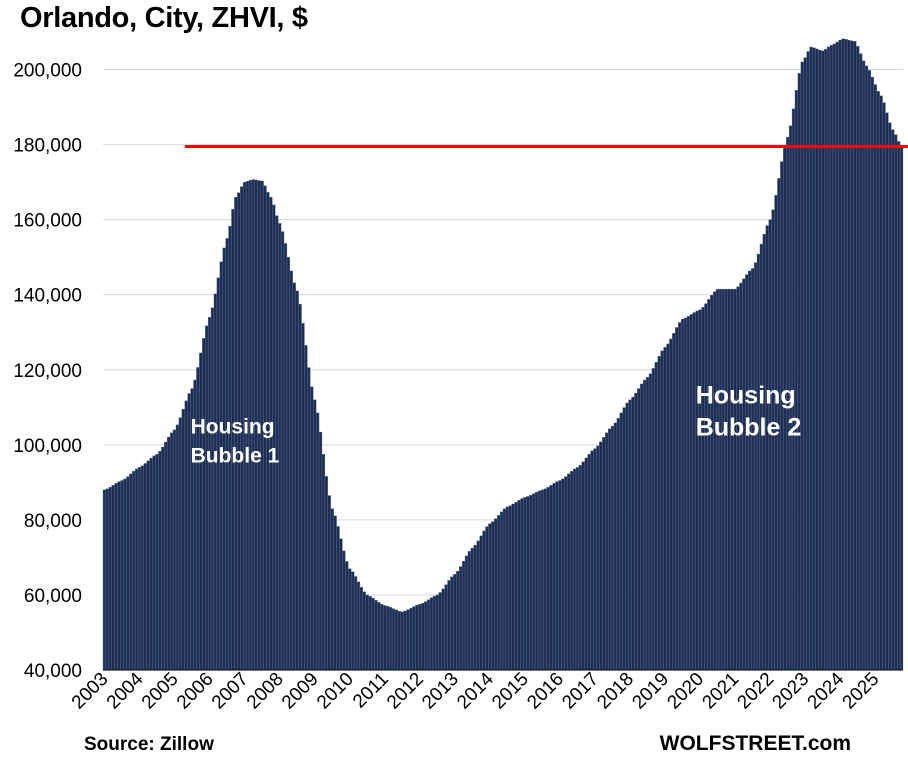  What do you see at coordinates (235, 442) in the screenshot?
I see `annotation-1: Housing Bubble 1` at bounding box center [235, 442].